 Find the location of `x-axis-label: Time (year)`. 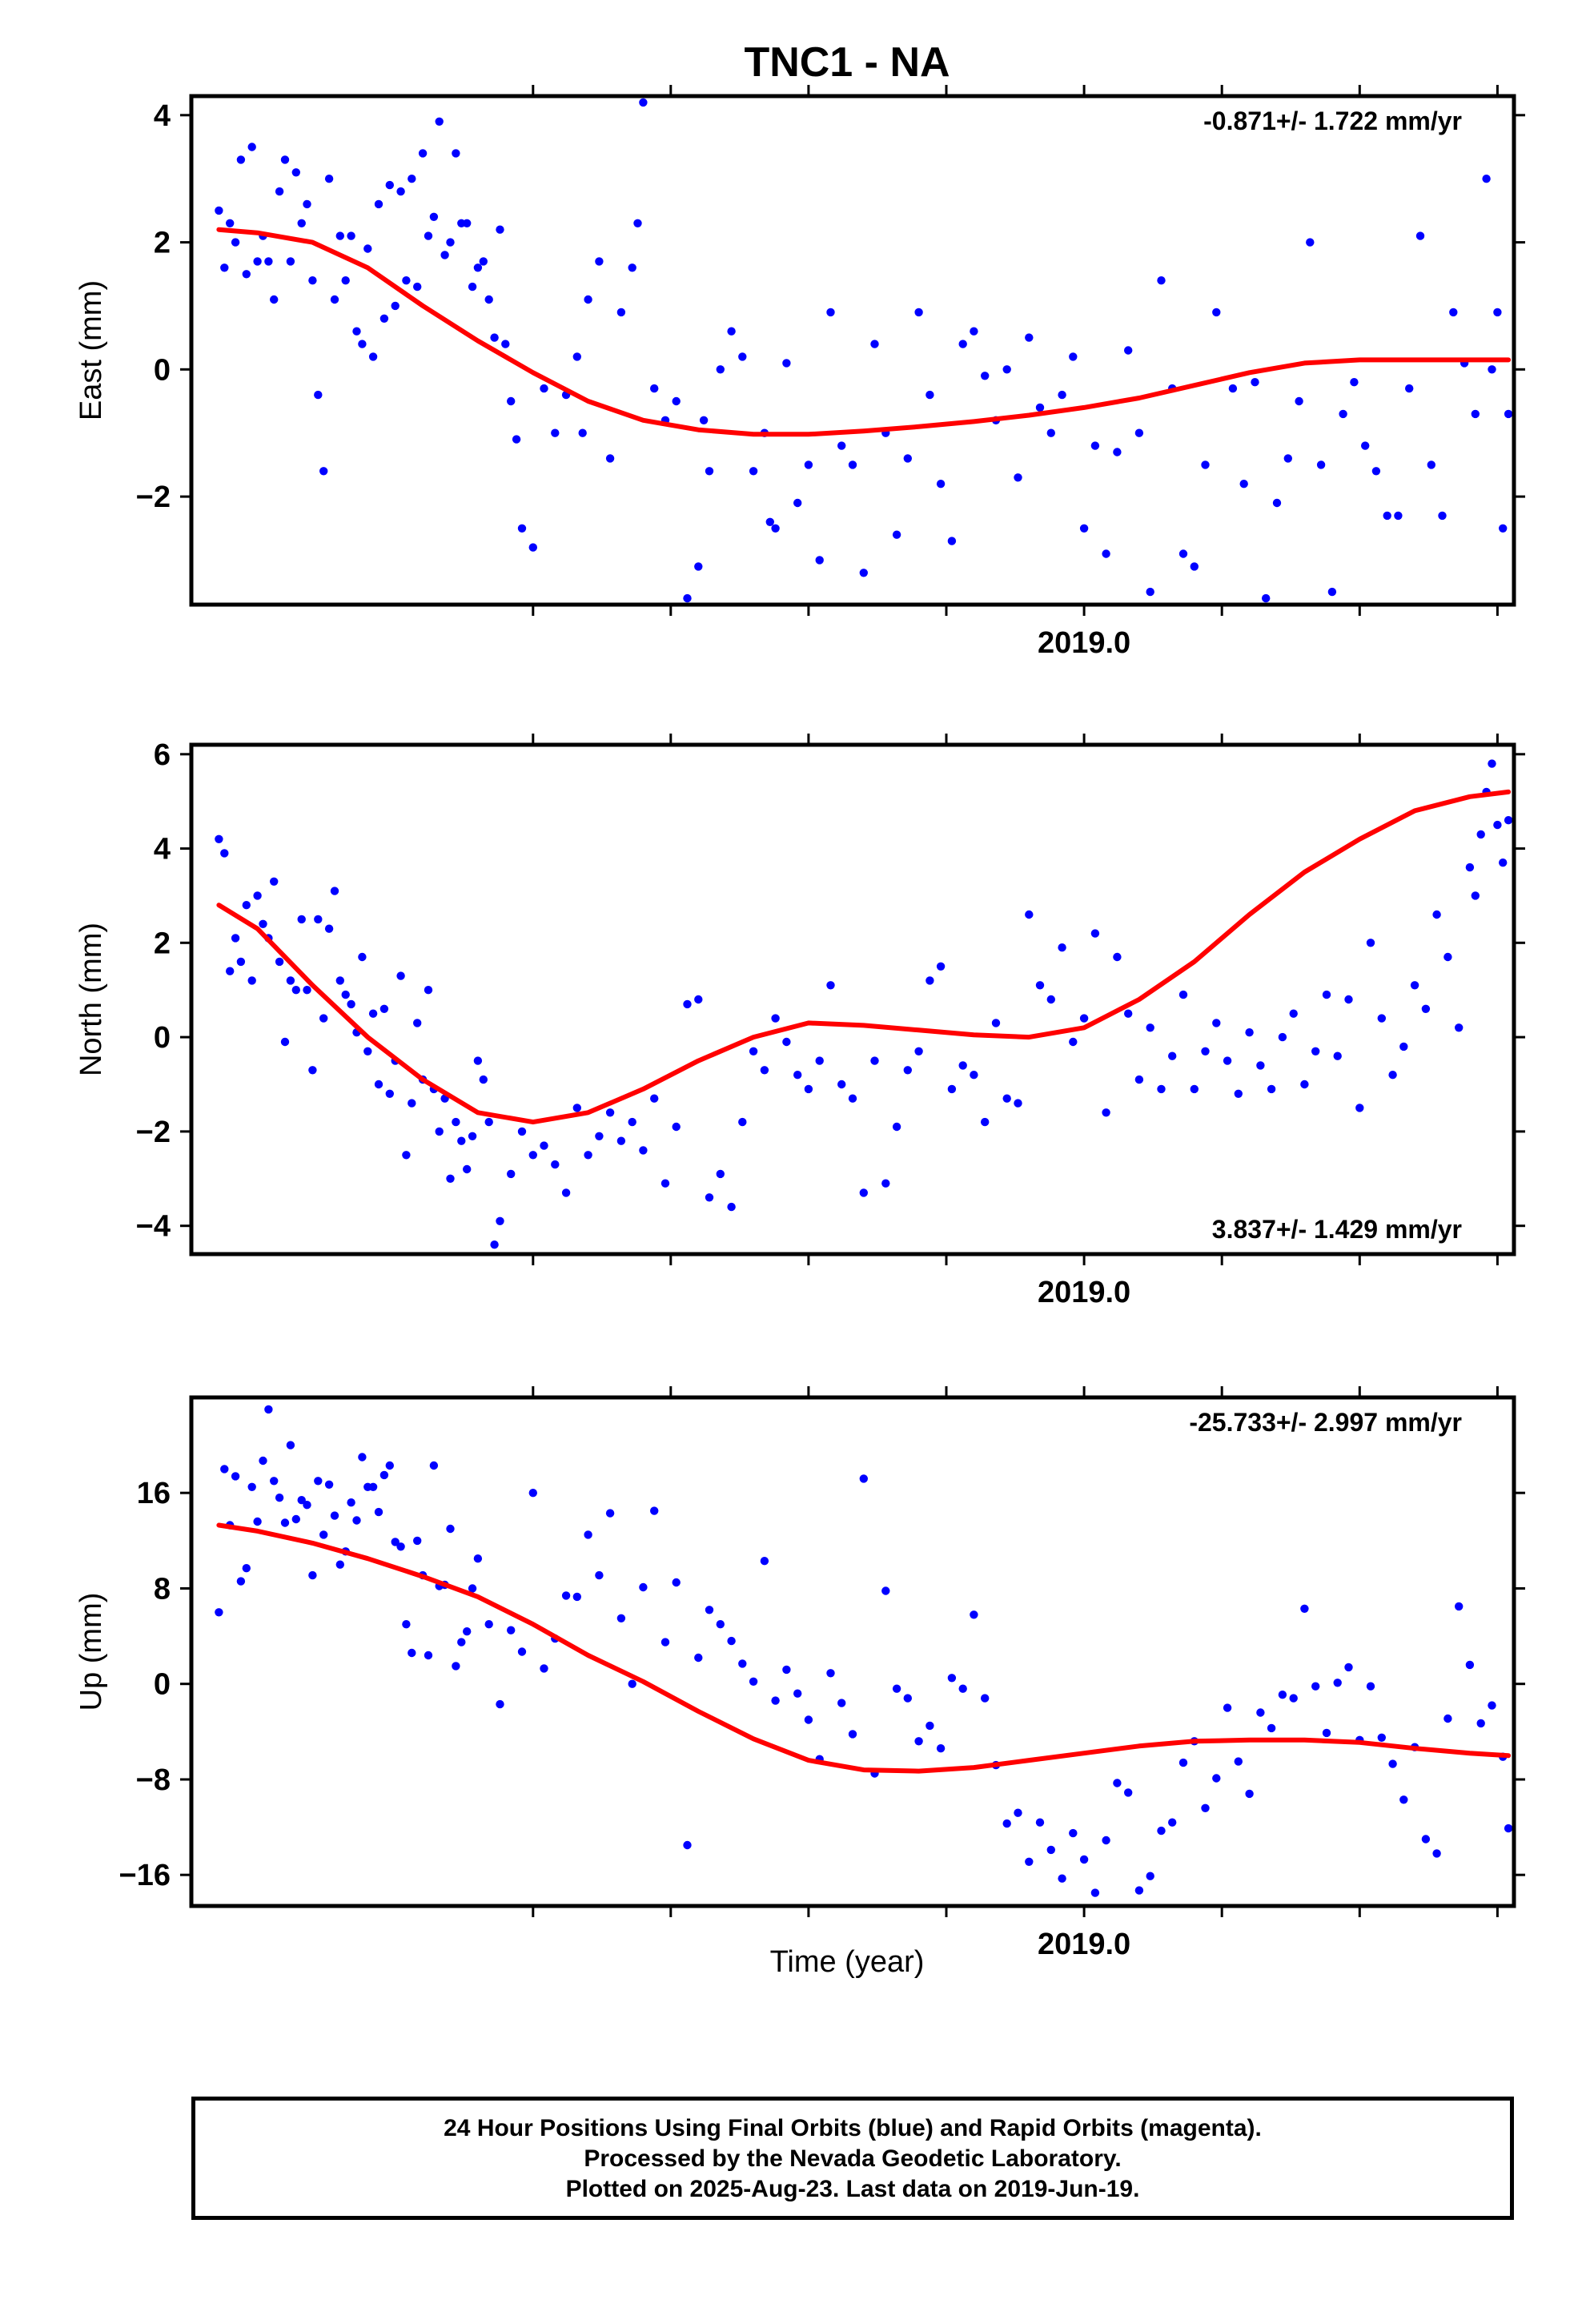

x-axis-label: Time (year) is located at coordinates (847, 1962).